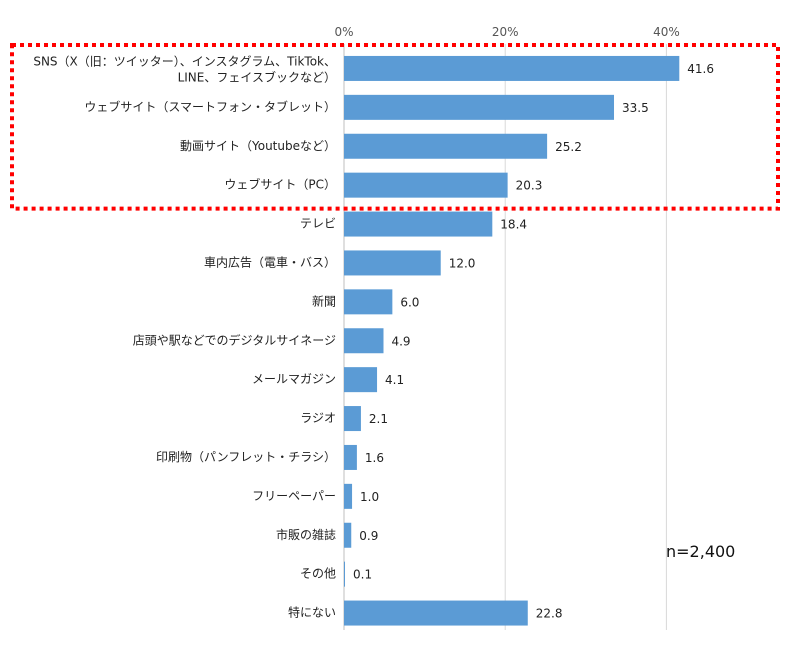 This screenshot has width=800, height=650. What do you see at coordinates (635, 108) in the screenshot?
I see `value-label: 33.5` at bounding box center [635, 108].